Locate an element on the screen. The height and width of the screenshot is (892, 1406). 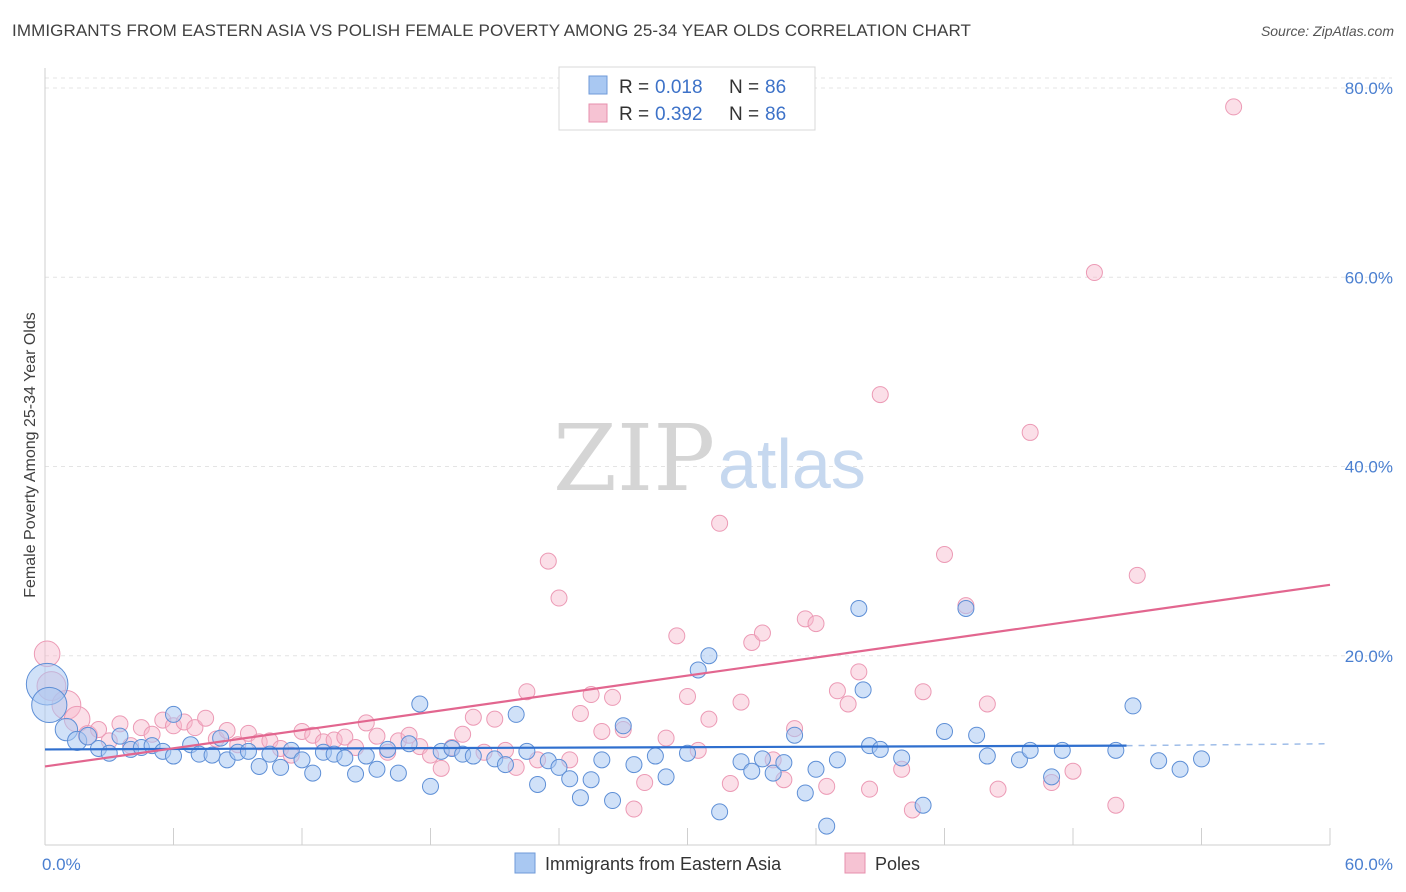
y-tick-label: 20.0% is located at coordinates (1369, 656).